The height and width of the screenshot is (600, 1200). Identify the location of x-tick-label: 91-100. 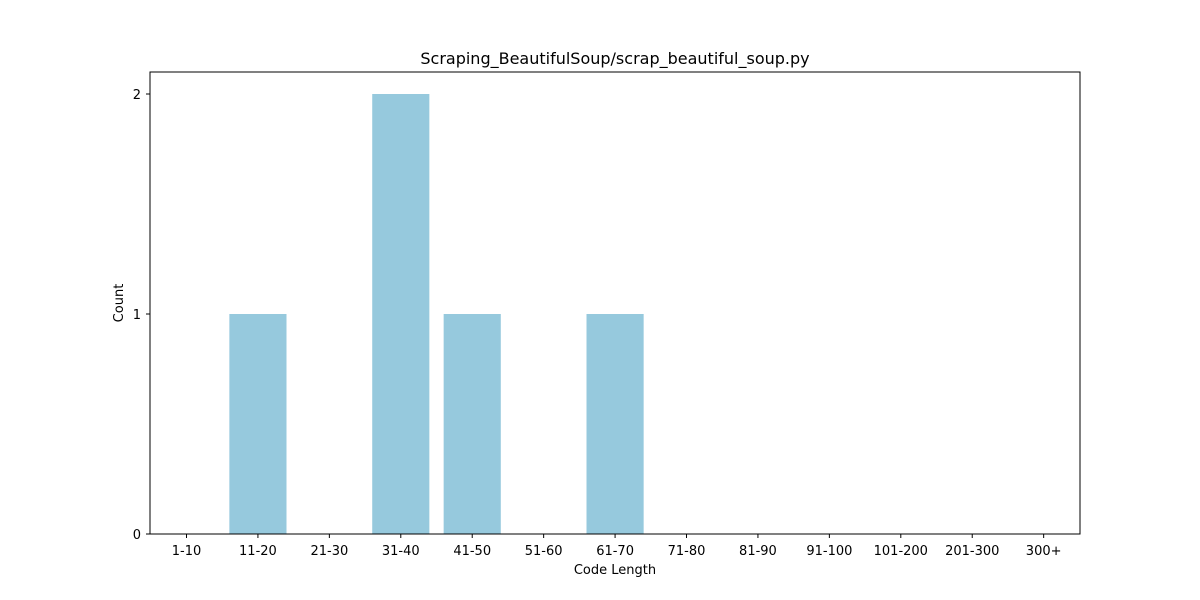
(829, 551).